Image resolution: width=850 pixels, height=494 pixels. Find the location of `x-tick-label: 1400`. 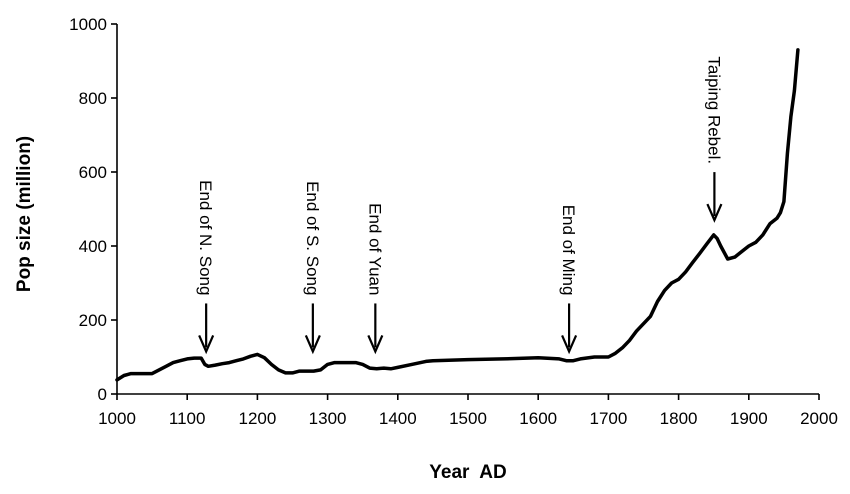

x-tick-label: 1400 is located at coordinates (398, 418).